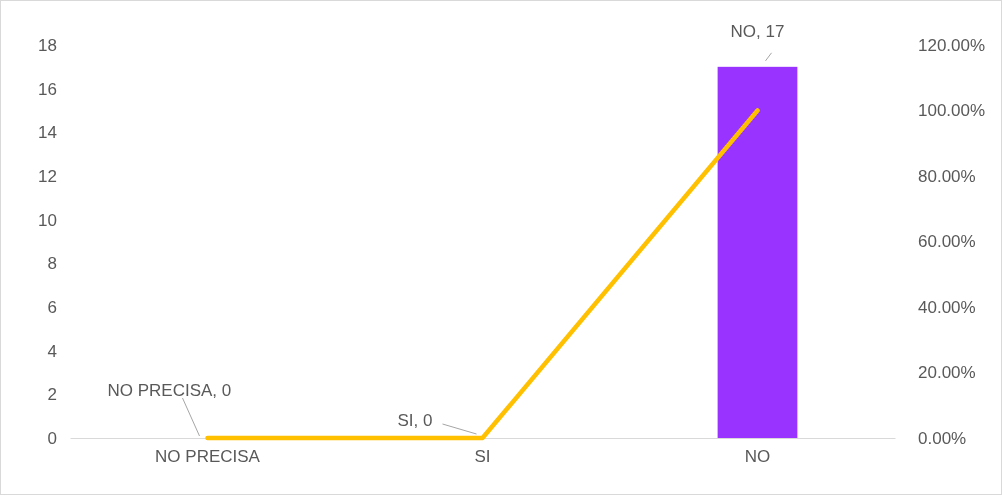 Image resolution: width=1003 pixels, height=496 pixels. What do you see at coordinates (757, 31) in the screenshot?
I see `data-label: NO, 17` at bounding box center [757, 31].